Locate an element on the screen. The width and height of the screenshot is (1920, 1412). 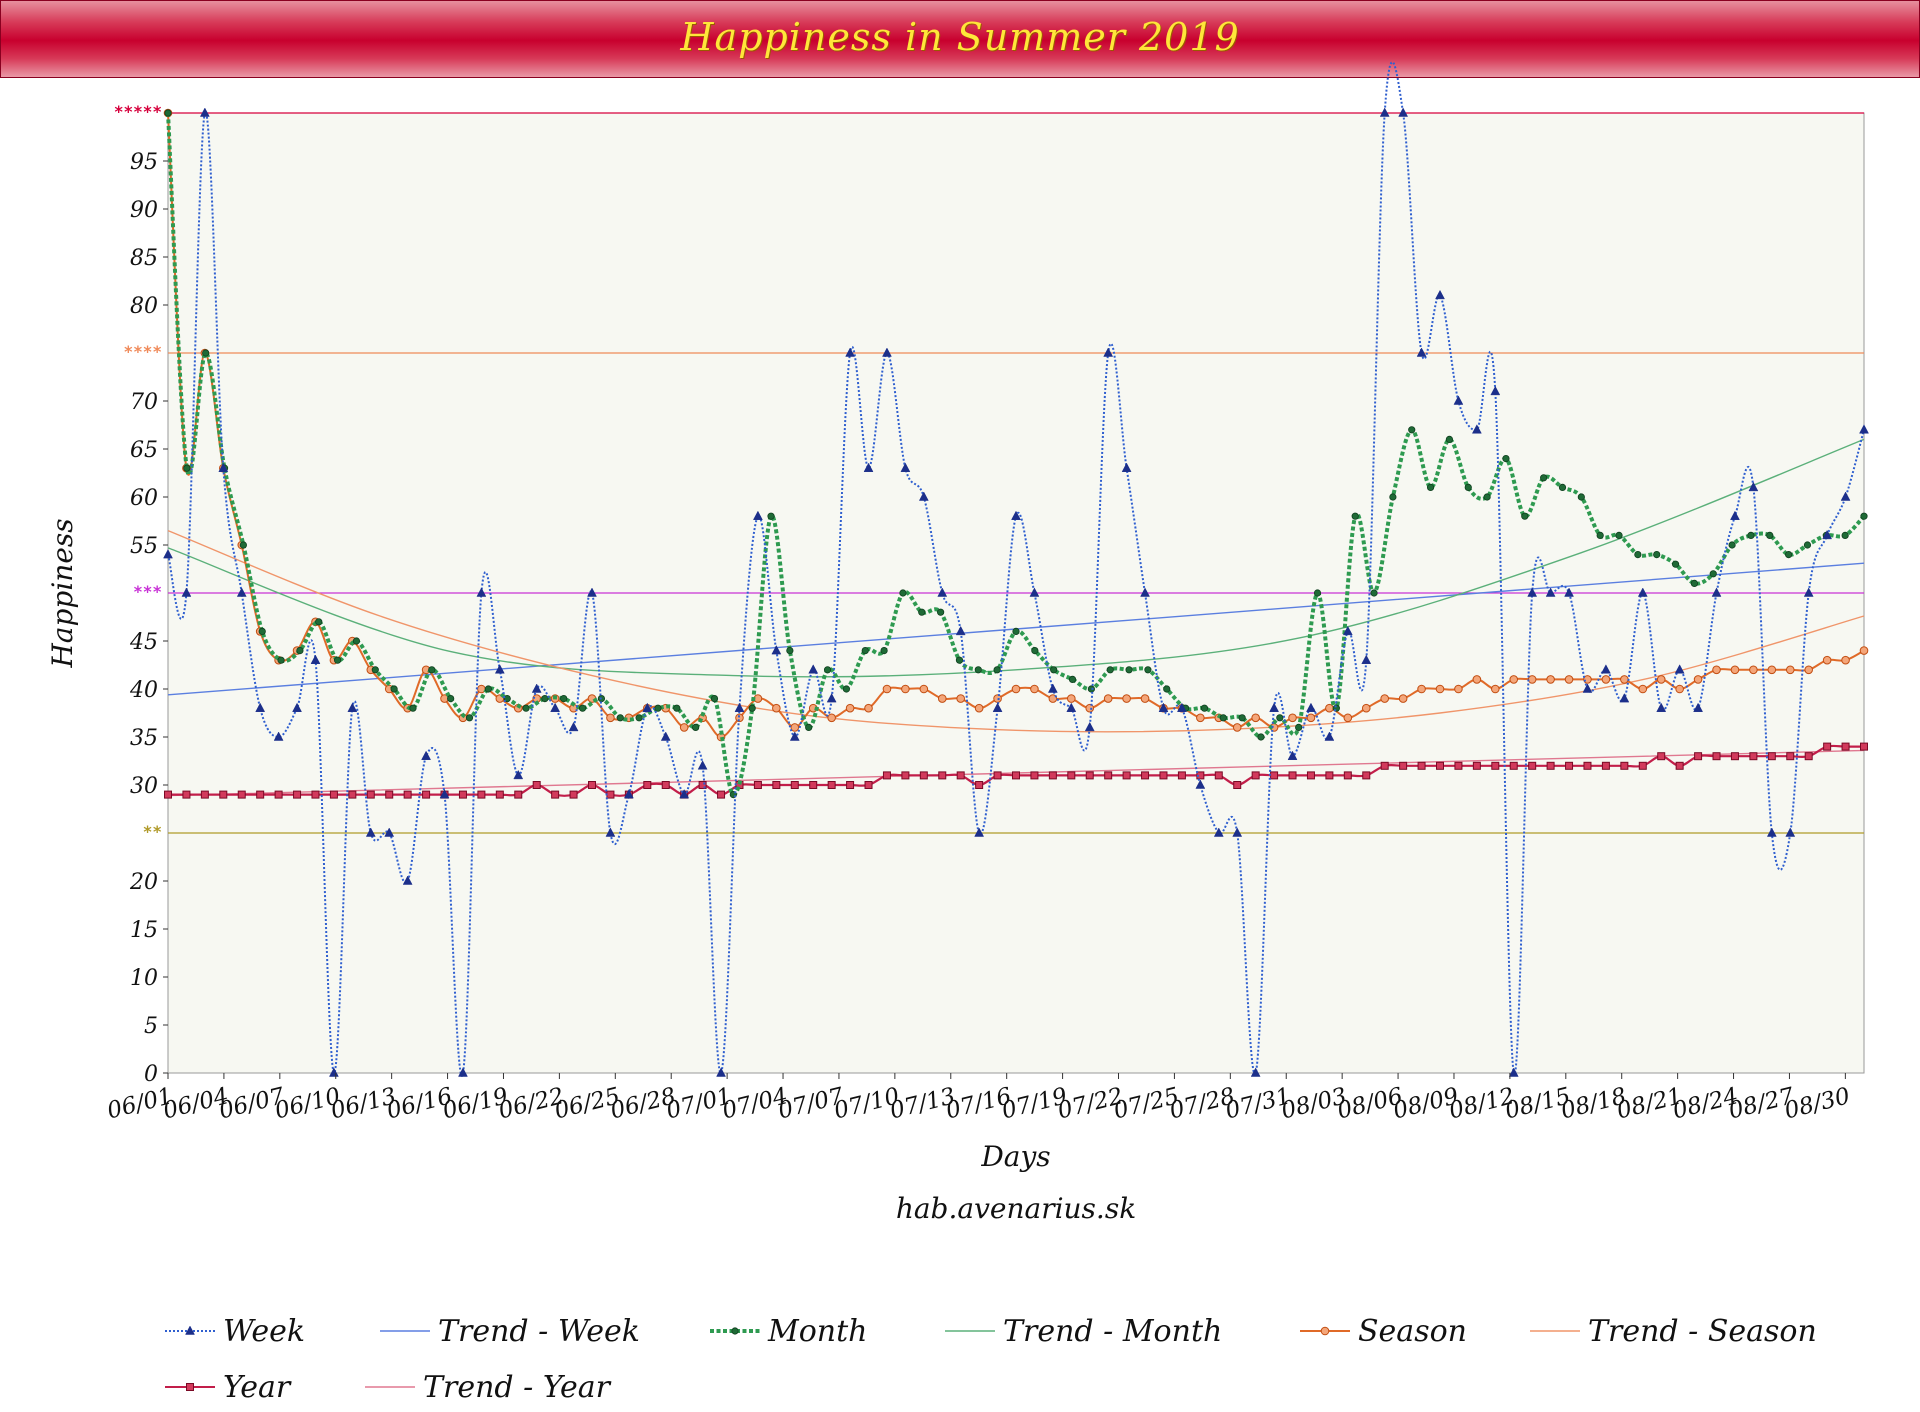
legend-marker is located at coordinates (190, 1387).